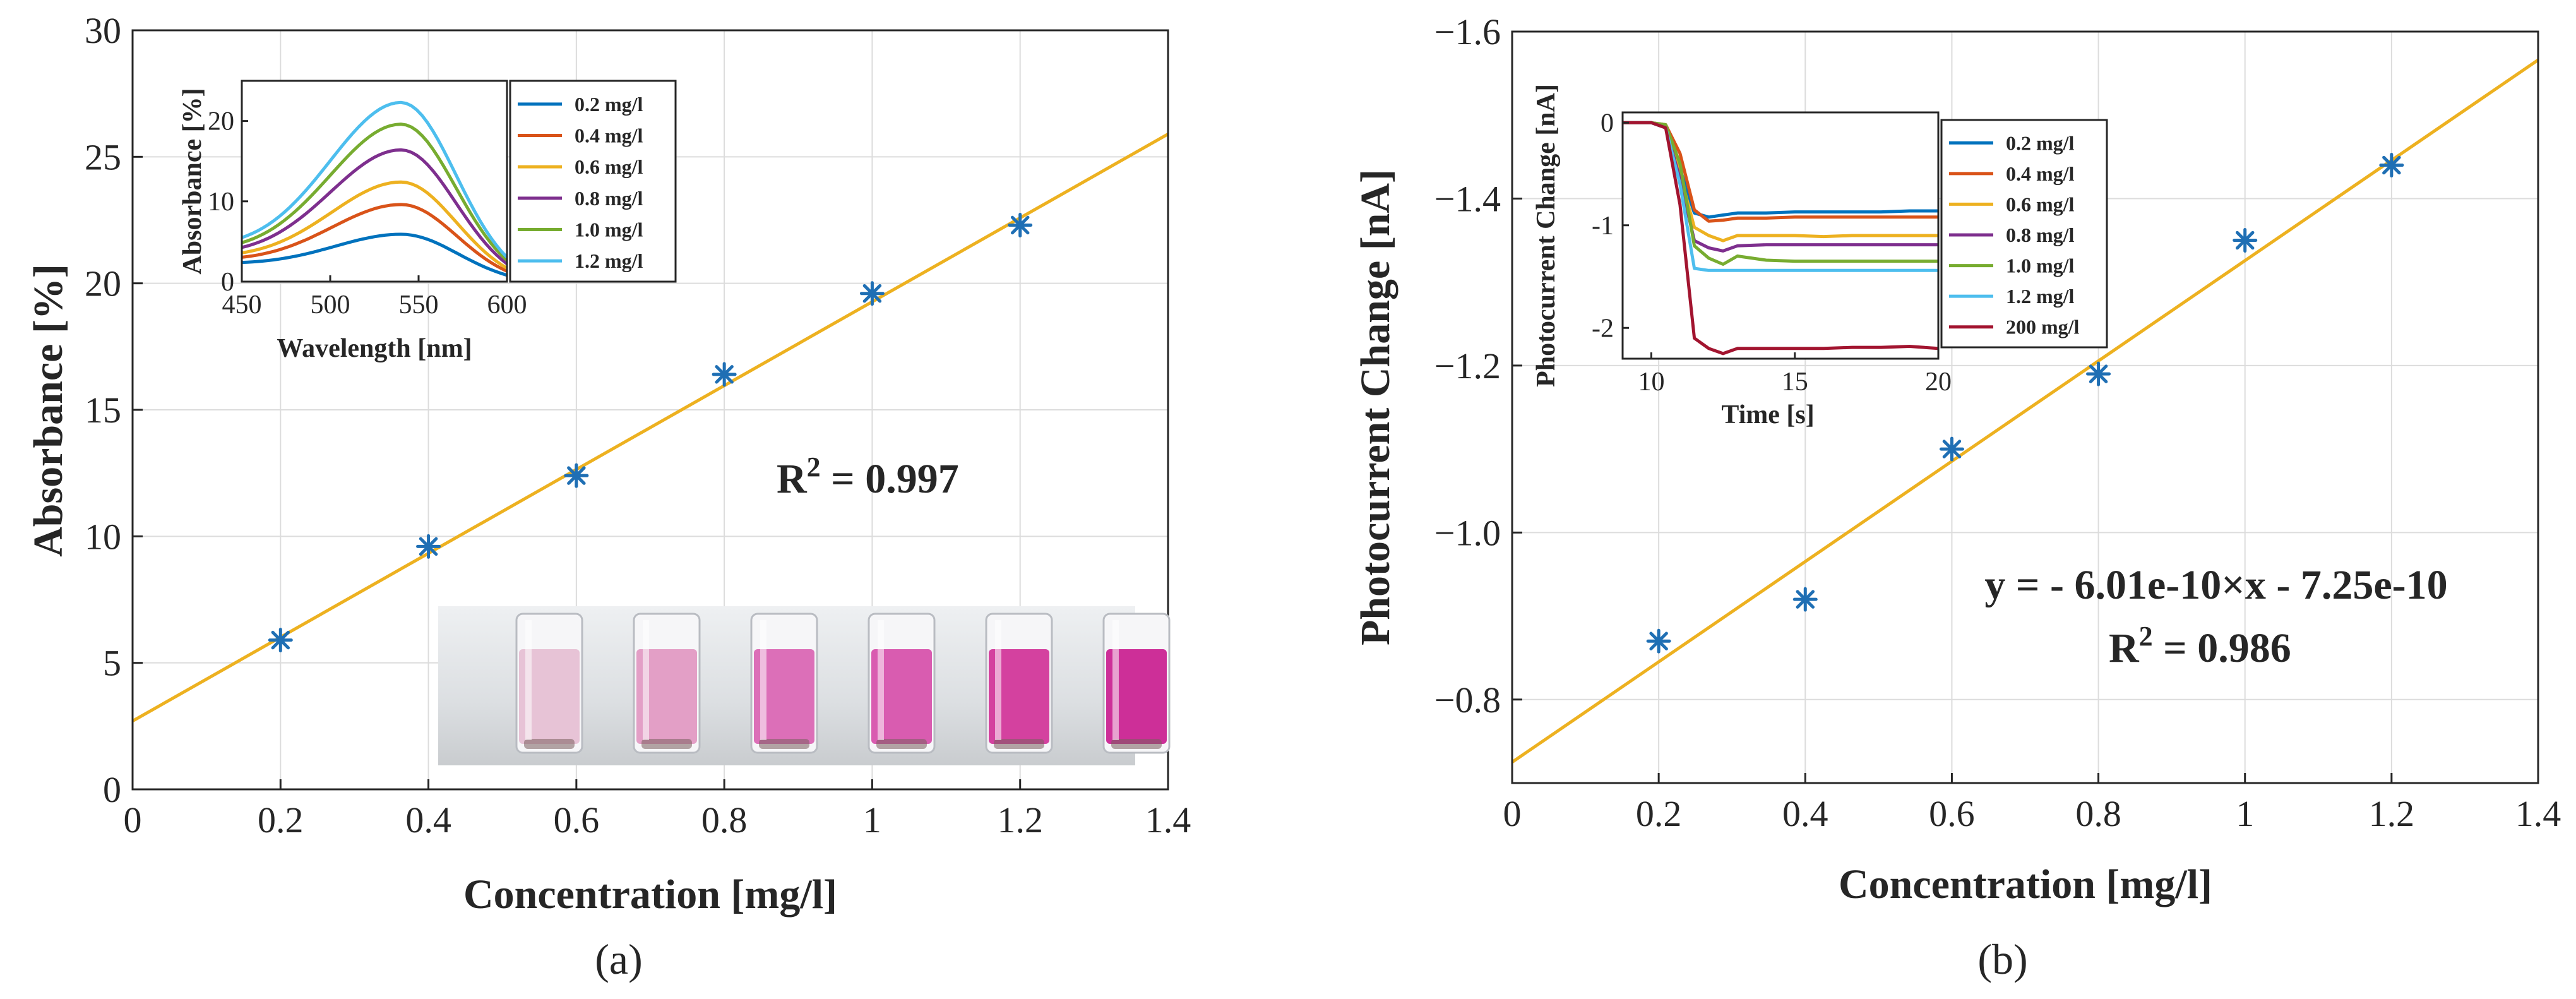  What do you see at coordinates (221, 122) in the screenshot?
I see `inset-y-tick-label: 20` at bounding box center [221, 122].